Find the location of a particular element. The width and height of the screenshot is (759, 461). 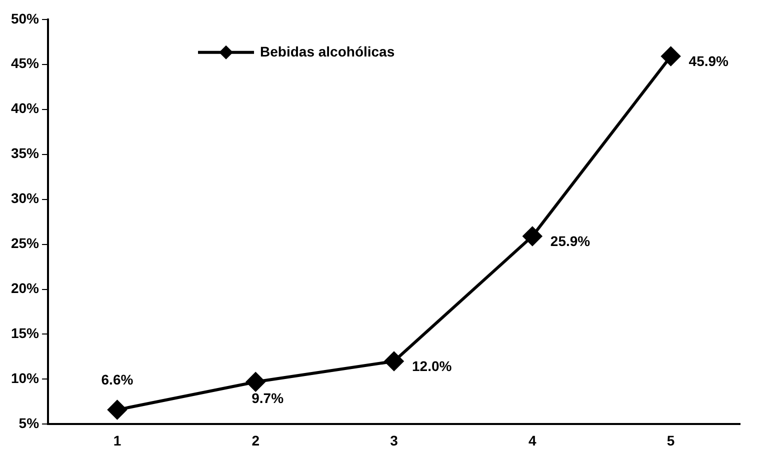

data-label: 45.9% is located at coordinates (709, 61).